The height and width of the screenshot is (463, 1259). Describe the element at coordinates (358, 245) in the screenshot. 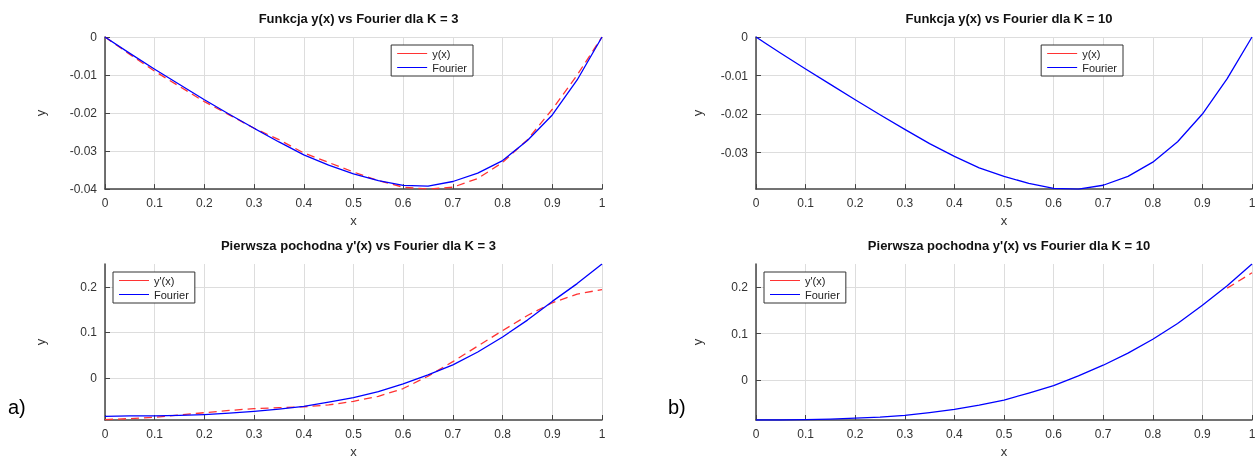

I see `chart-title: Pierwsza pochodna y'(x) vs Fourier dla K = 3` at that location.